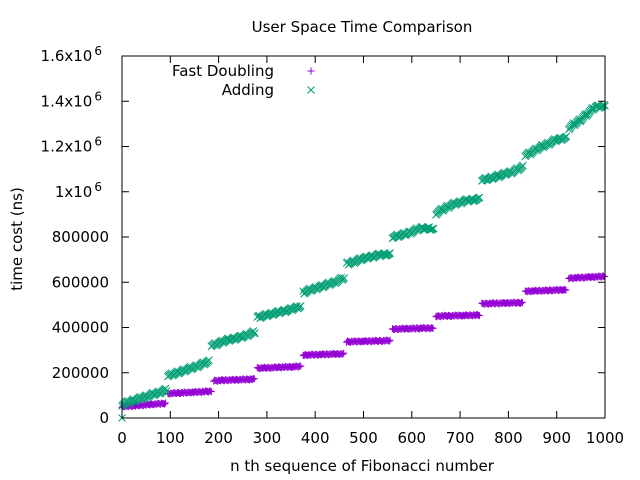  Describe the element at coordinates (556, 438) in the screenshot. I see `x-tick-label: 900` at that location.